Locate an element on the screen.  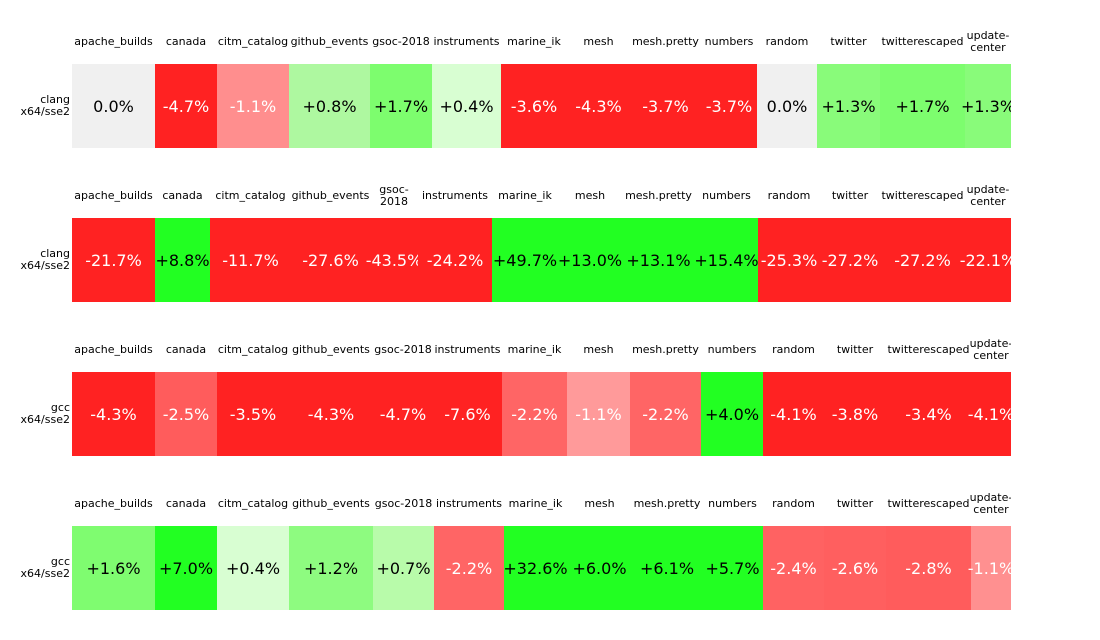
cell-value-label: -2.2% is located at coordinates (469, 568).